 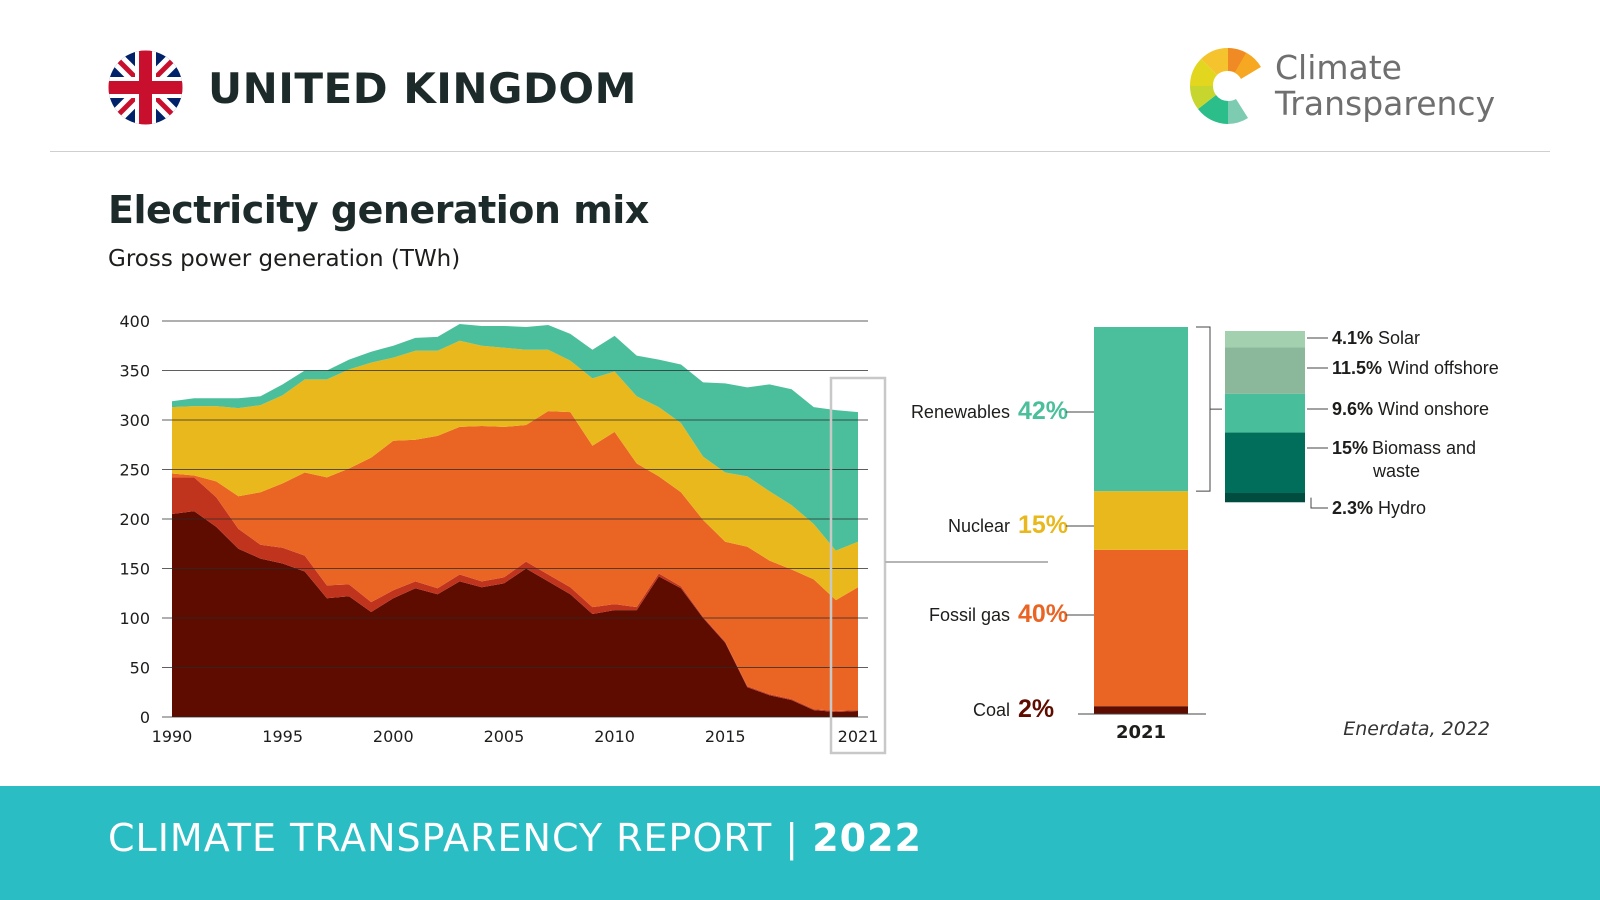 I want to click on x-tick-label: 2010, so click(x=614, y=736).